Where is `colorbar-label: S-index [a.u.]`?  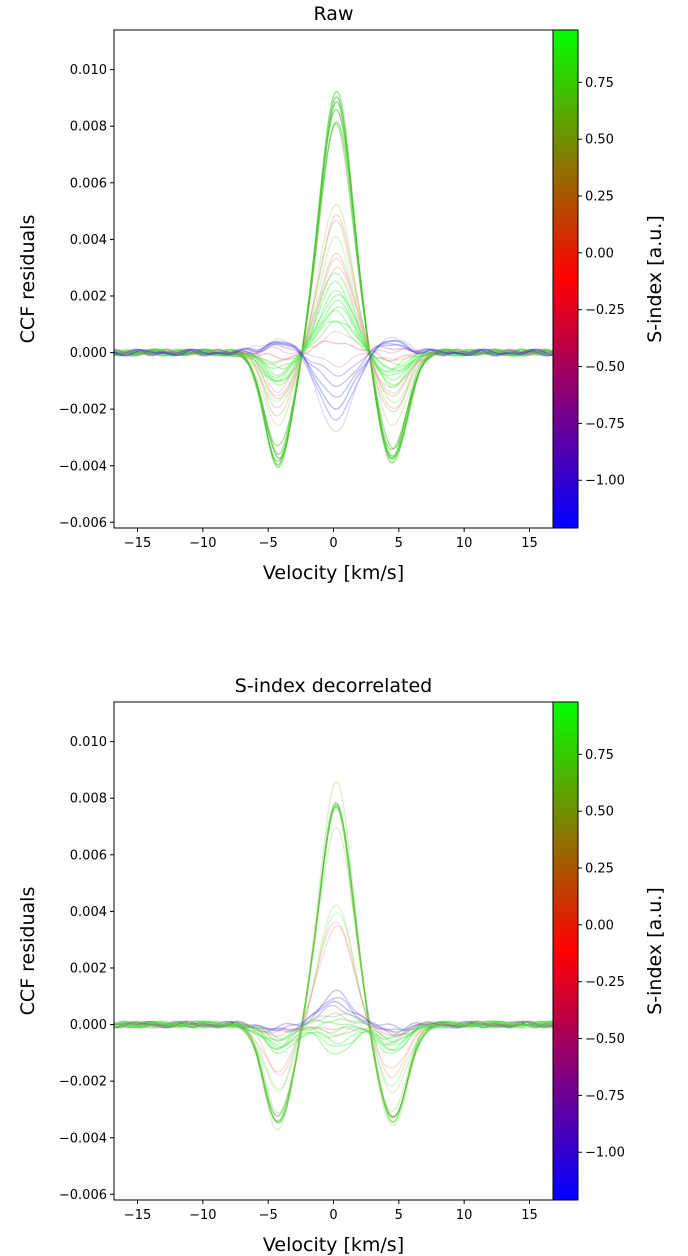
colorbar-label: S-index [a.u.] is located at coordinates (655, 951).